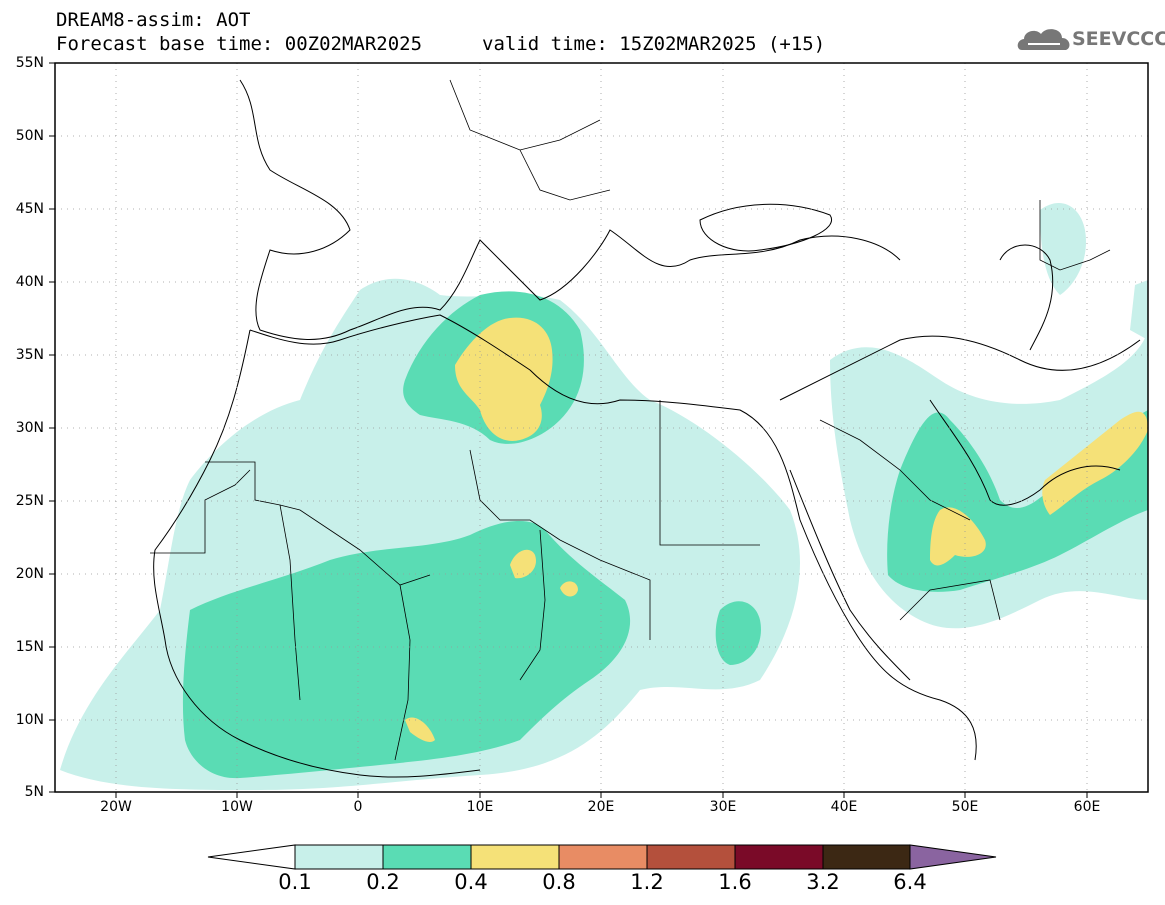  What do you see at coordinates (29, 428) in the screenshot?
I see `lat-label: 30N` at bounding box center [29, 428].